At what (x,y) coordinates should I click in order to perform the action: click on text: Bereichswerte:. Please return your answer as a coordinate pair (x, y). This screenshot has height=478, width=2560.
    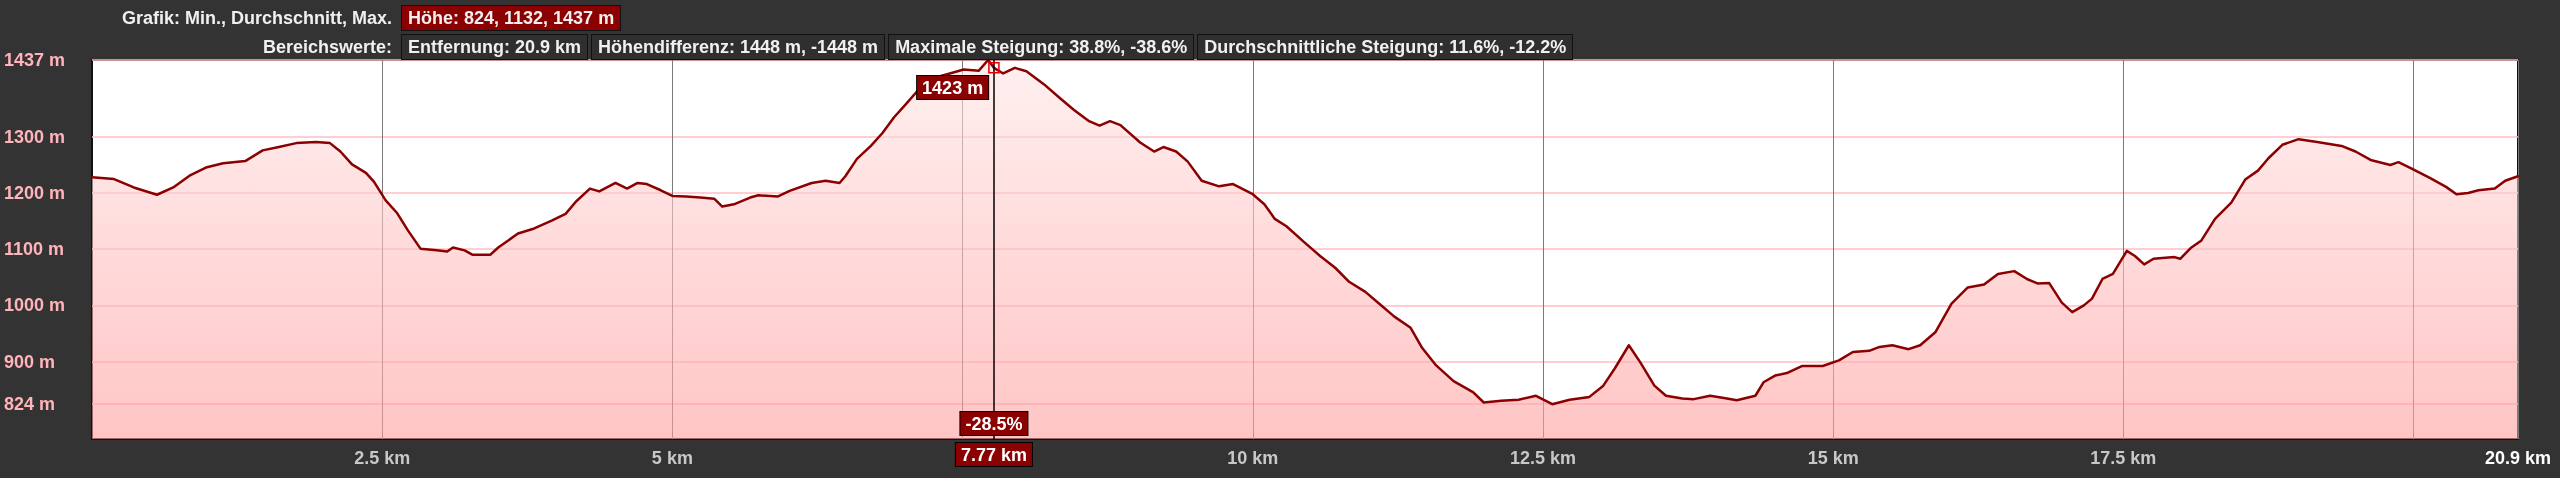
    Looking at the image, I should click on (327, 46).